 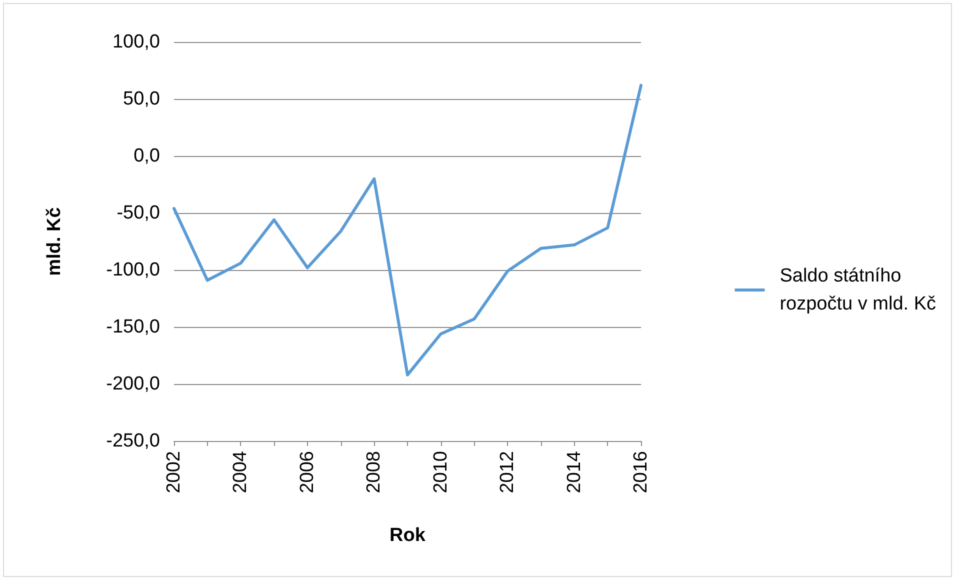 What do you see at coordinates (507, 472) in the screenshot?
I see `x-tick-label: 2012` at bounding box center [507, 472].